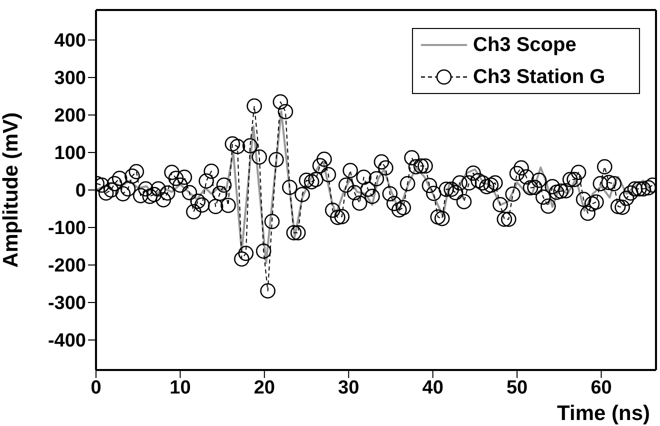 Image resolution: width=660 pixels, height=426 pixels. What do you see at coordinates (349, 387) in the screenshot?
I see `x-tick-label: 30` at bounding box center [349, 387].